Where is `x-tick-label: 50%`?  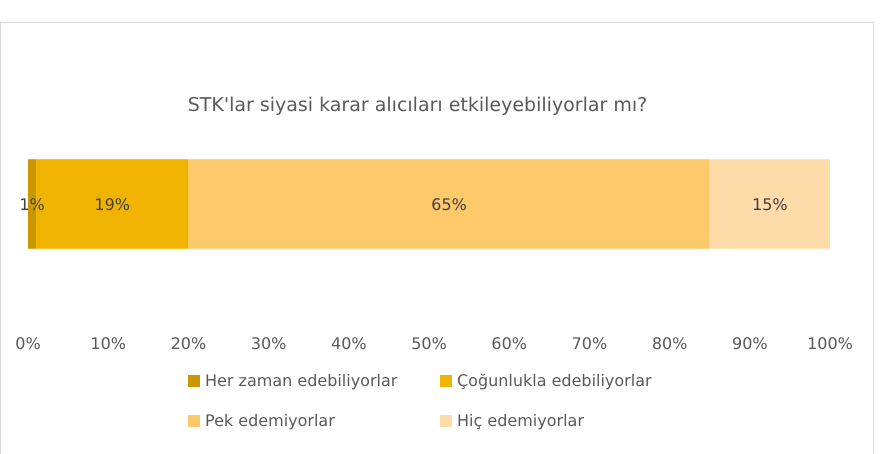
x-tick-label: 50% is located at coordinates (429, 343).